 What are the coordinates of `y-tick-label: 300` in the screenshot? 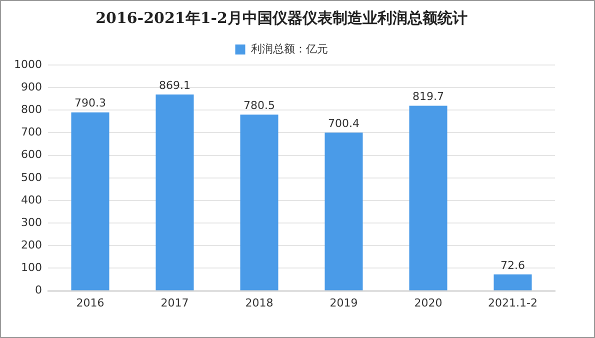 It's located at (31, 222).